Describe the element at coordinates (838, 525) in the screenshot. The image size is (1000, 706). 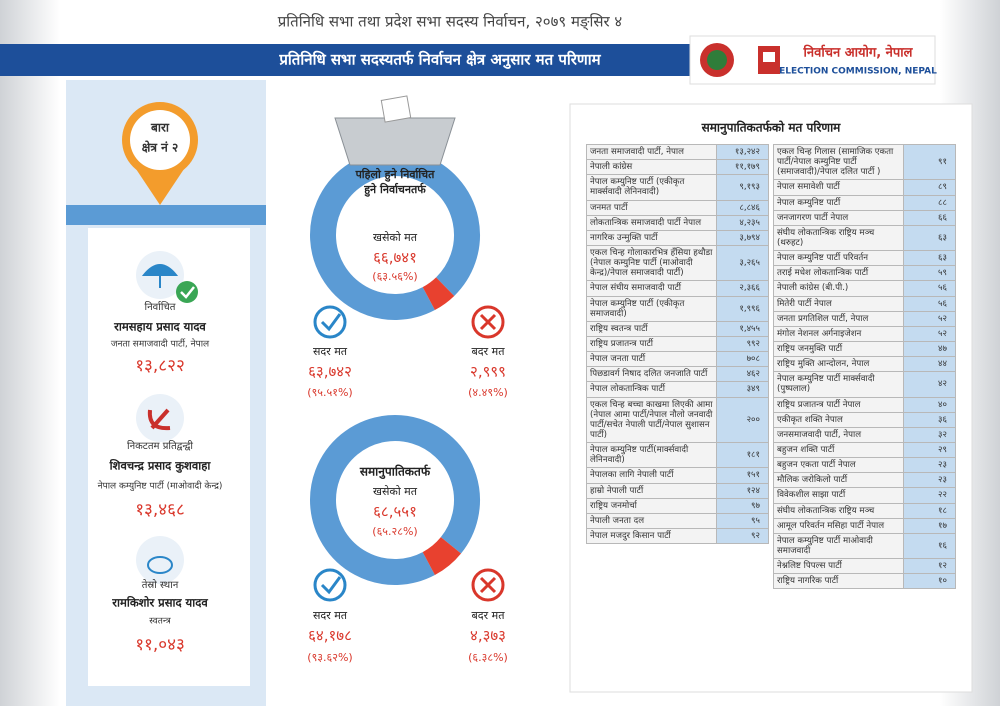
I see `party-name: आमूल परिवर्तन मसिहा पार्टी नेपाल` at that location.